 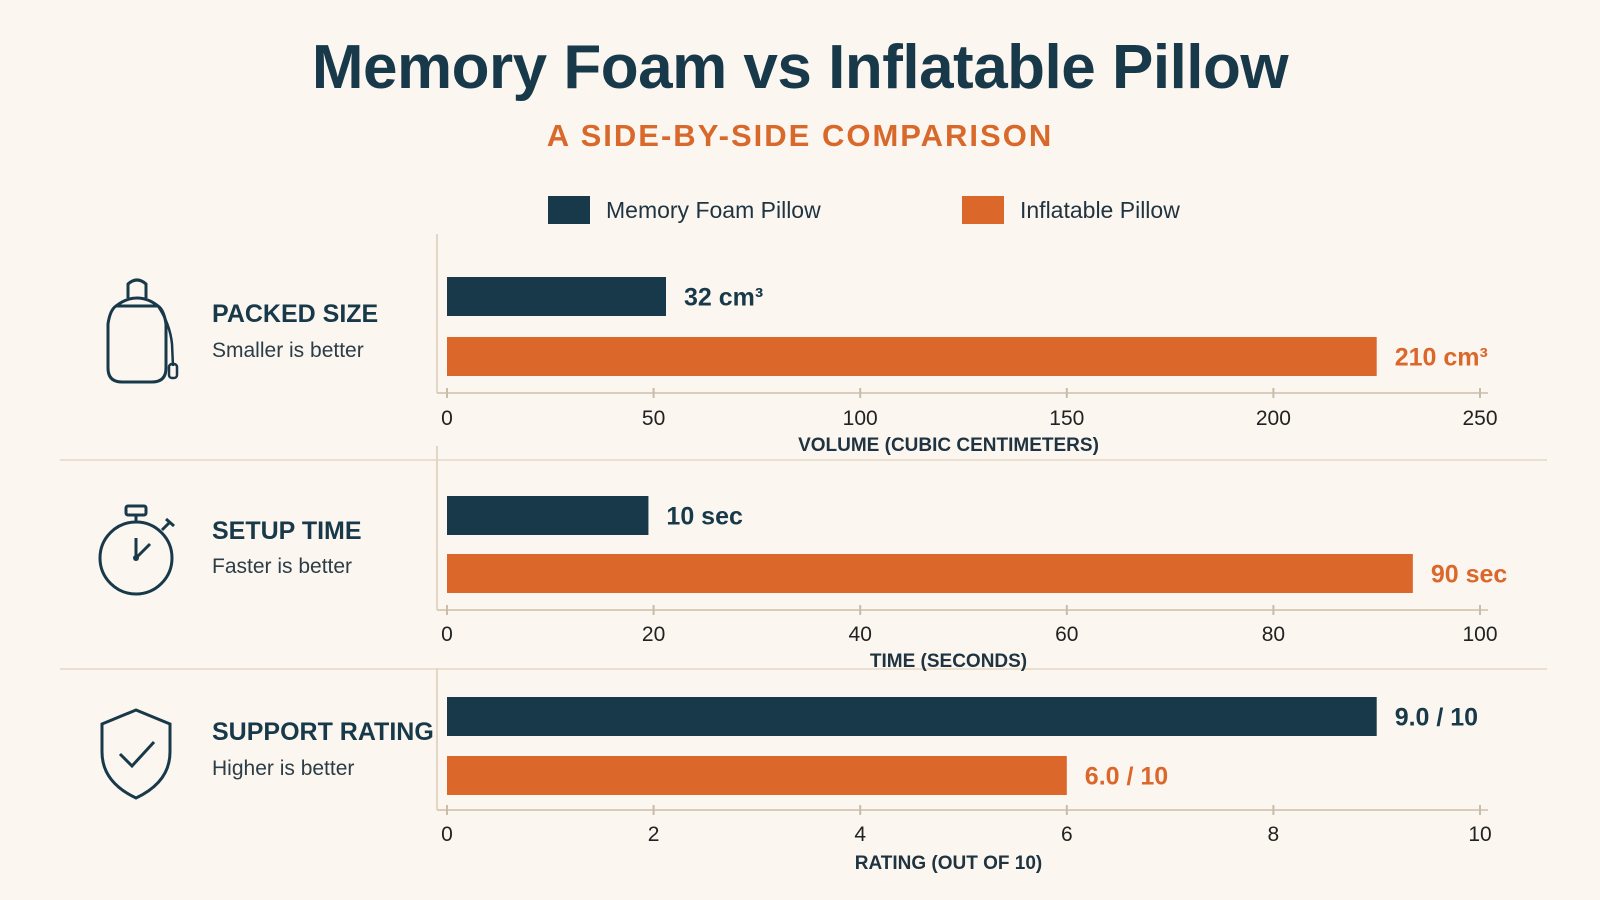 What do you see at coordinates (1066, 418) in the screenshot?
I see `x-tick-label: 150` at bounding box center [1066, 418].